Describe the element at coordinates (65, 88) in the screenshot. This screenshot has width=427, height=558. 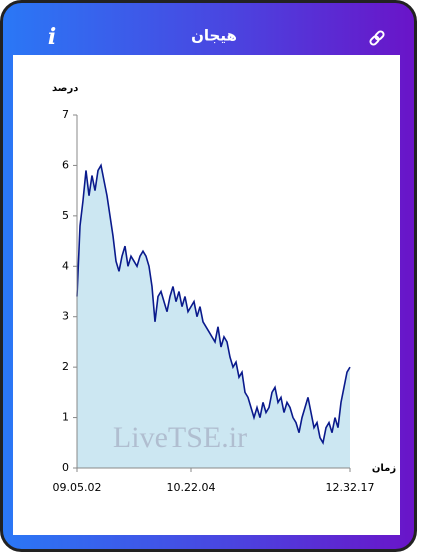
I see `y-axis-label: درصد` at that location.